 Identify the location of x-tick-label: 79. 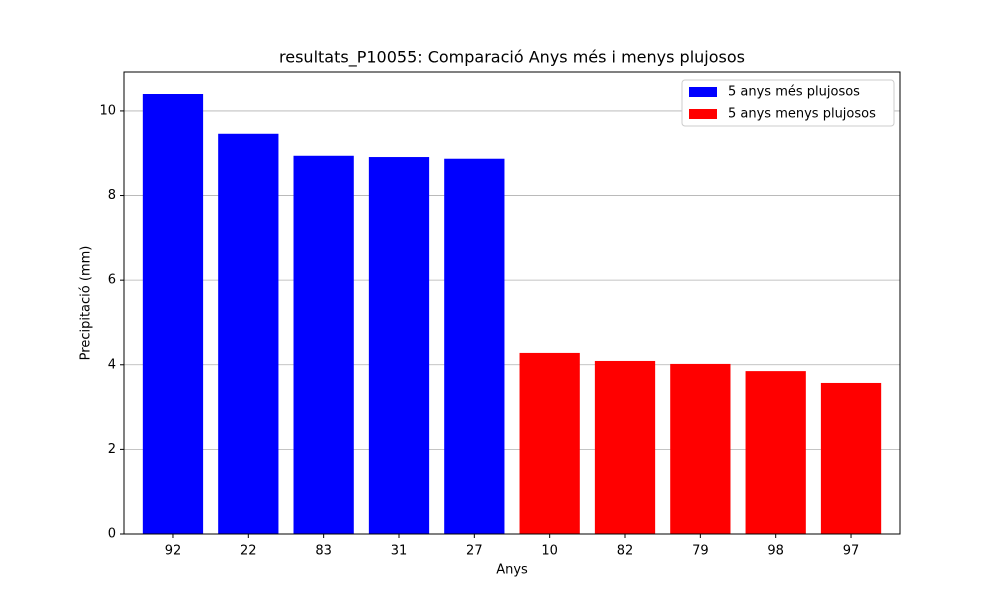
(700, 551).